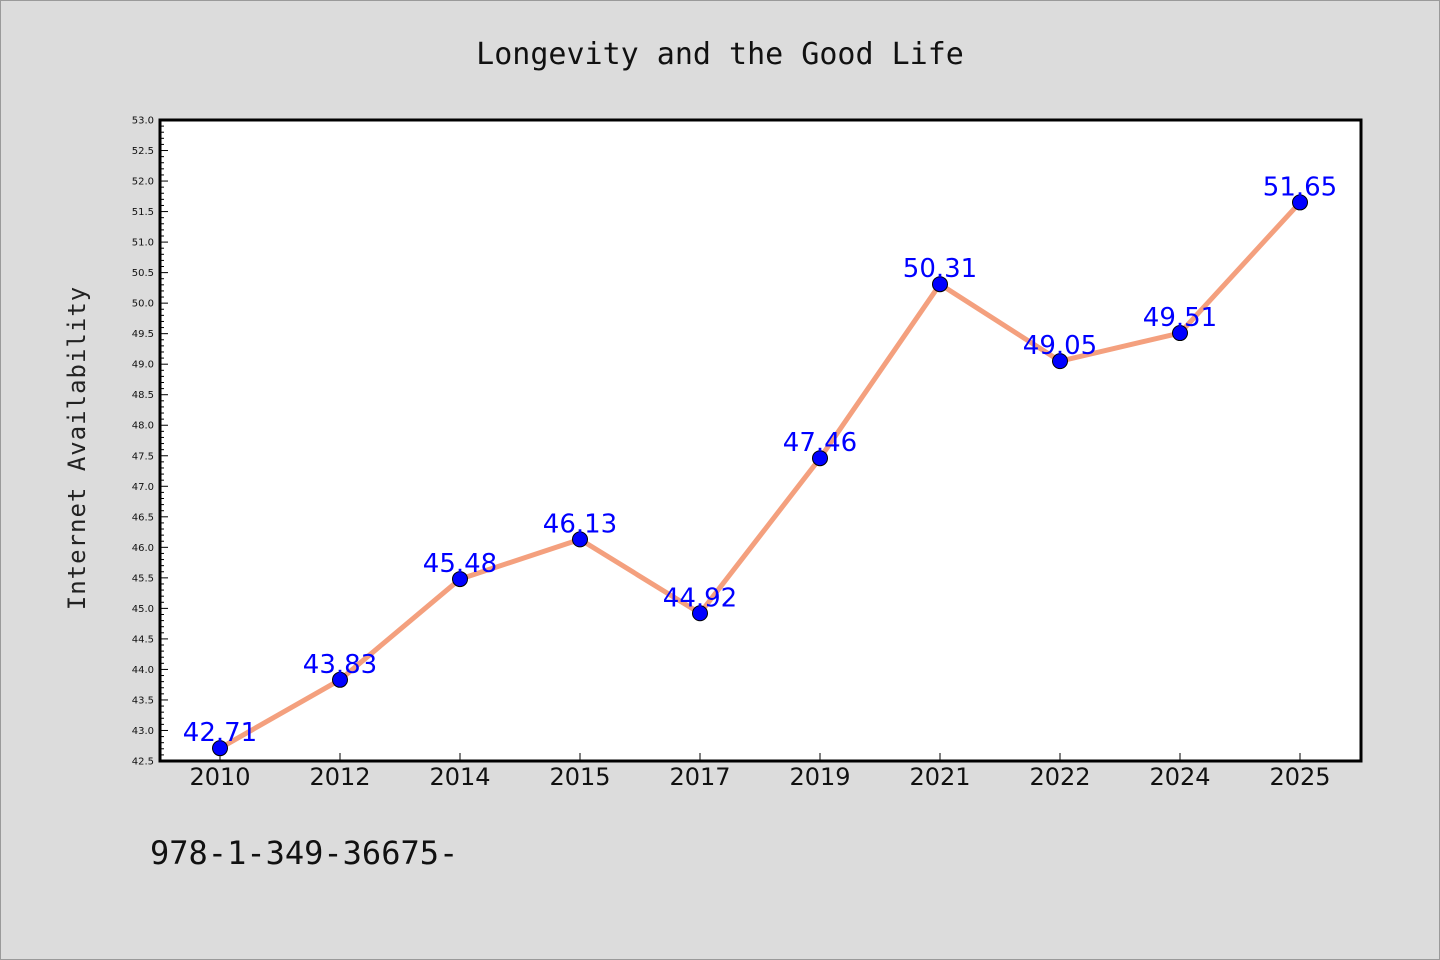 This screenshot has height=960, width=1440. What do you see at coordinates (143, 121) in the screenshot?
I see `y-tick-label: 53.0` at bounding box center [143, 121].